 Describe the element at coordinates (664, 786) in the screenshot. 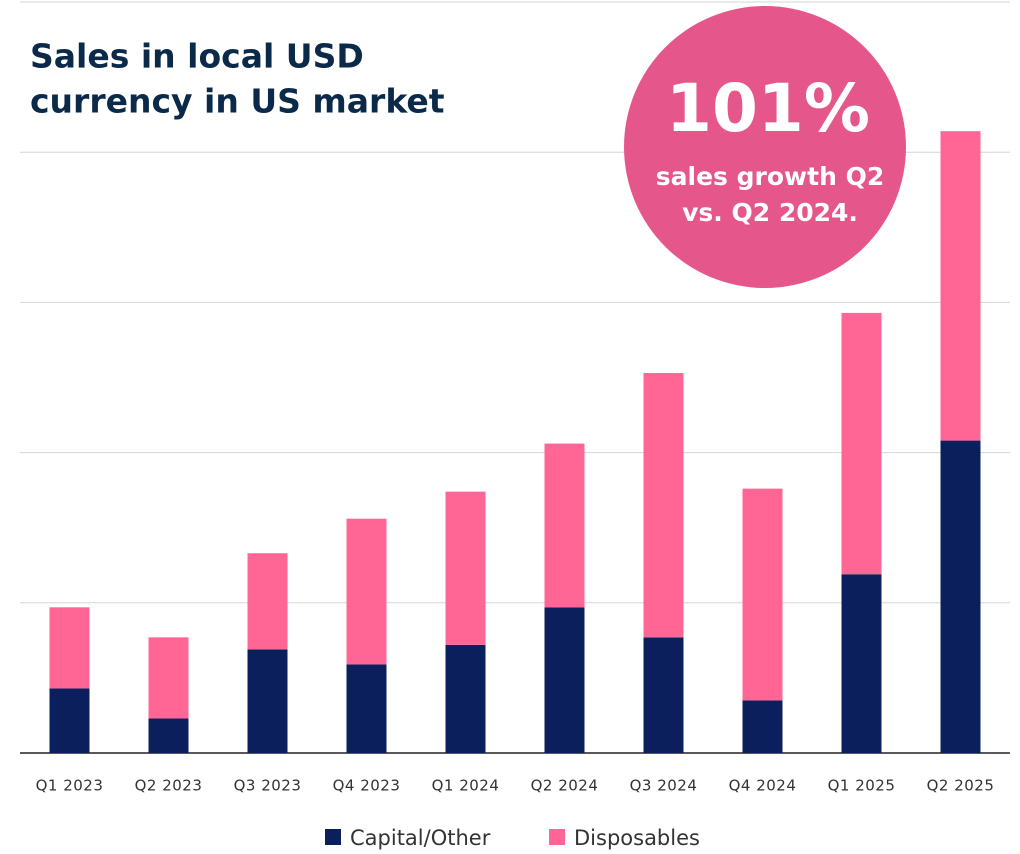

I see `x-tick-label: Q3 2024` at that location.